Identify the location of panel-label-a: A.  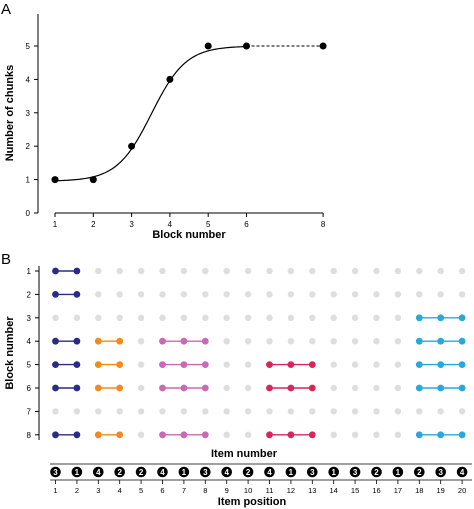
(6, 9).